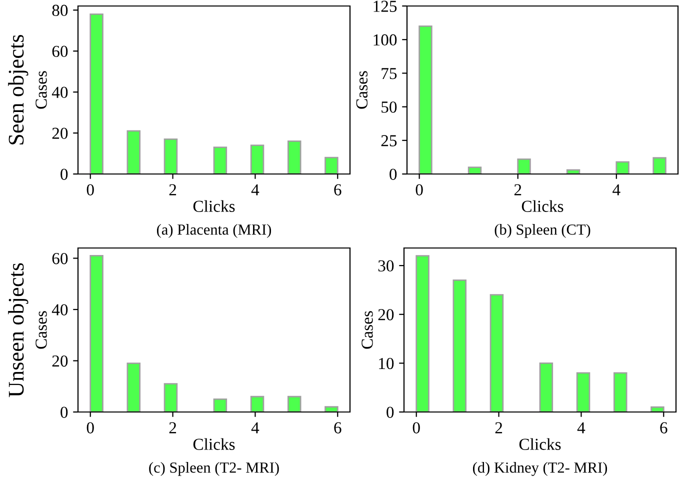  What do you see at coordinates (386, 266) in the screenshot?
I see `y-tick-label: 30` at bounding box center [386, 266].